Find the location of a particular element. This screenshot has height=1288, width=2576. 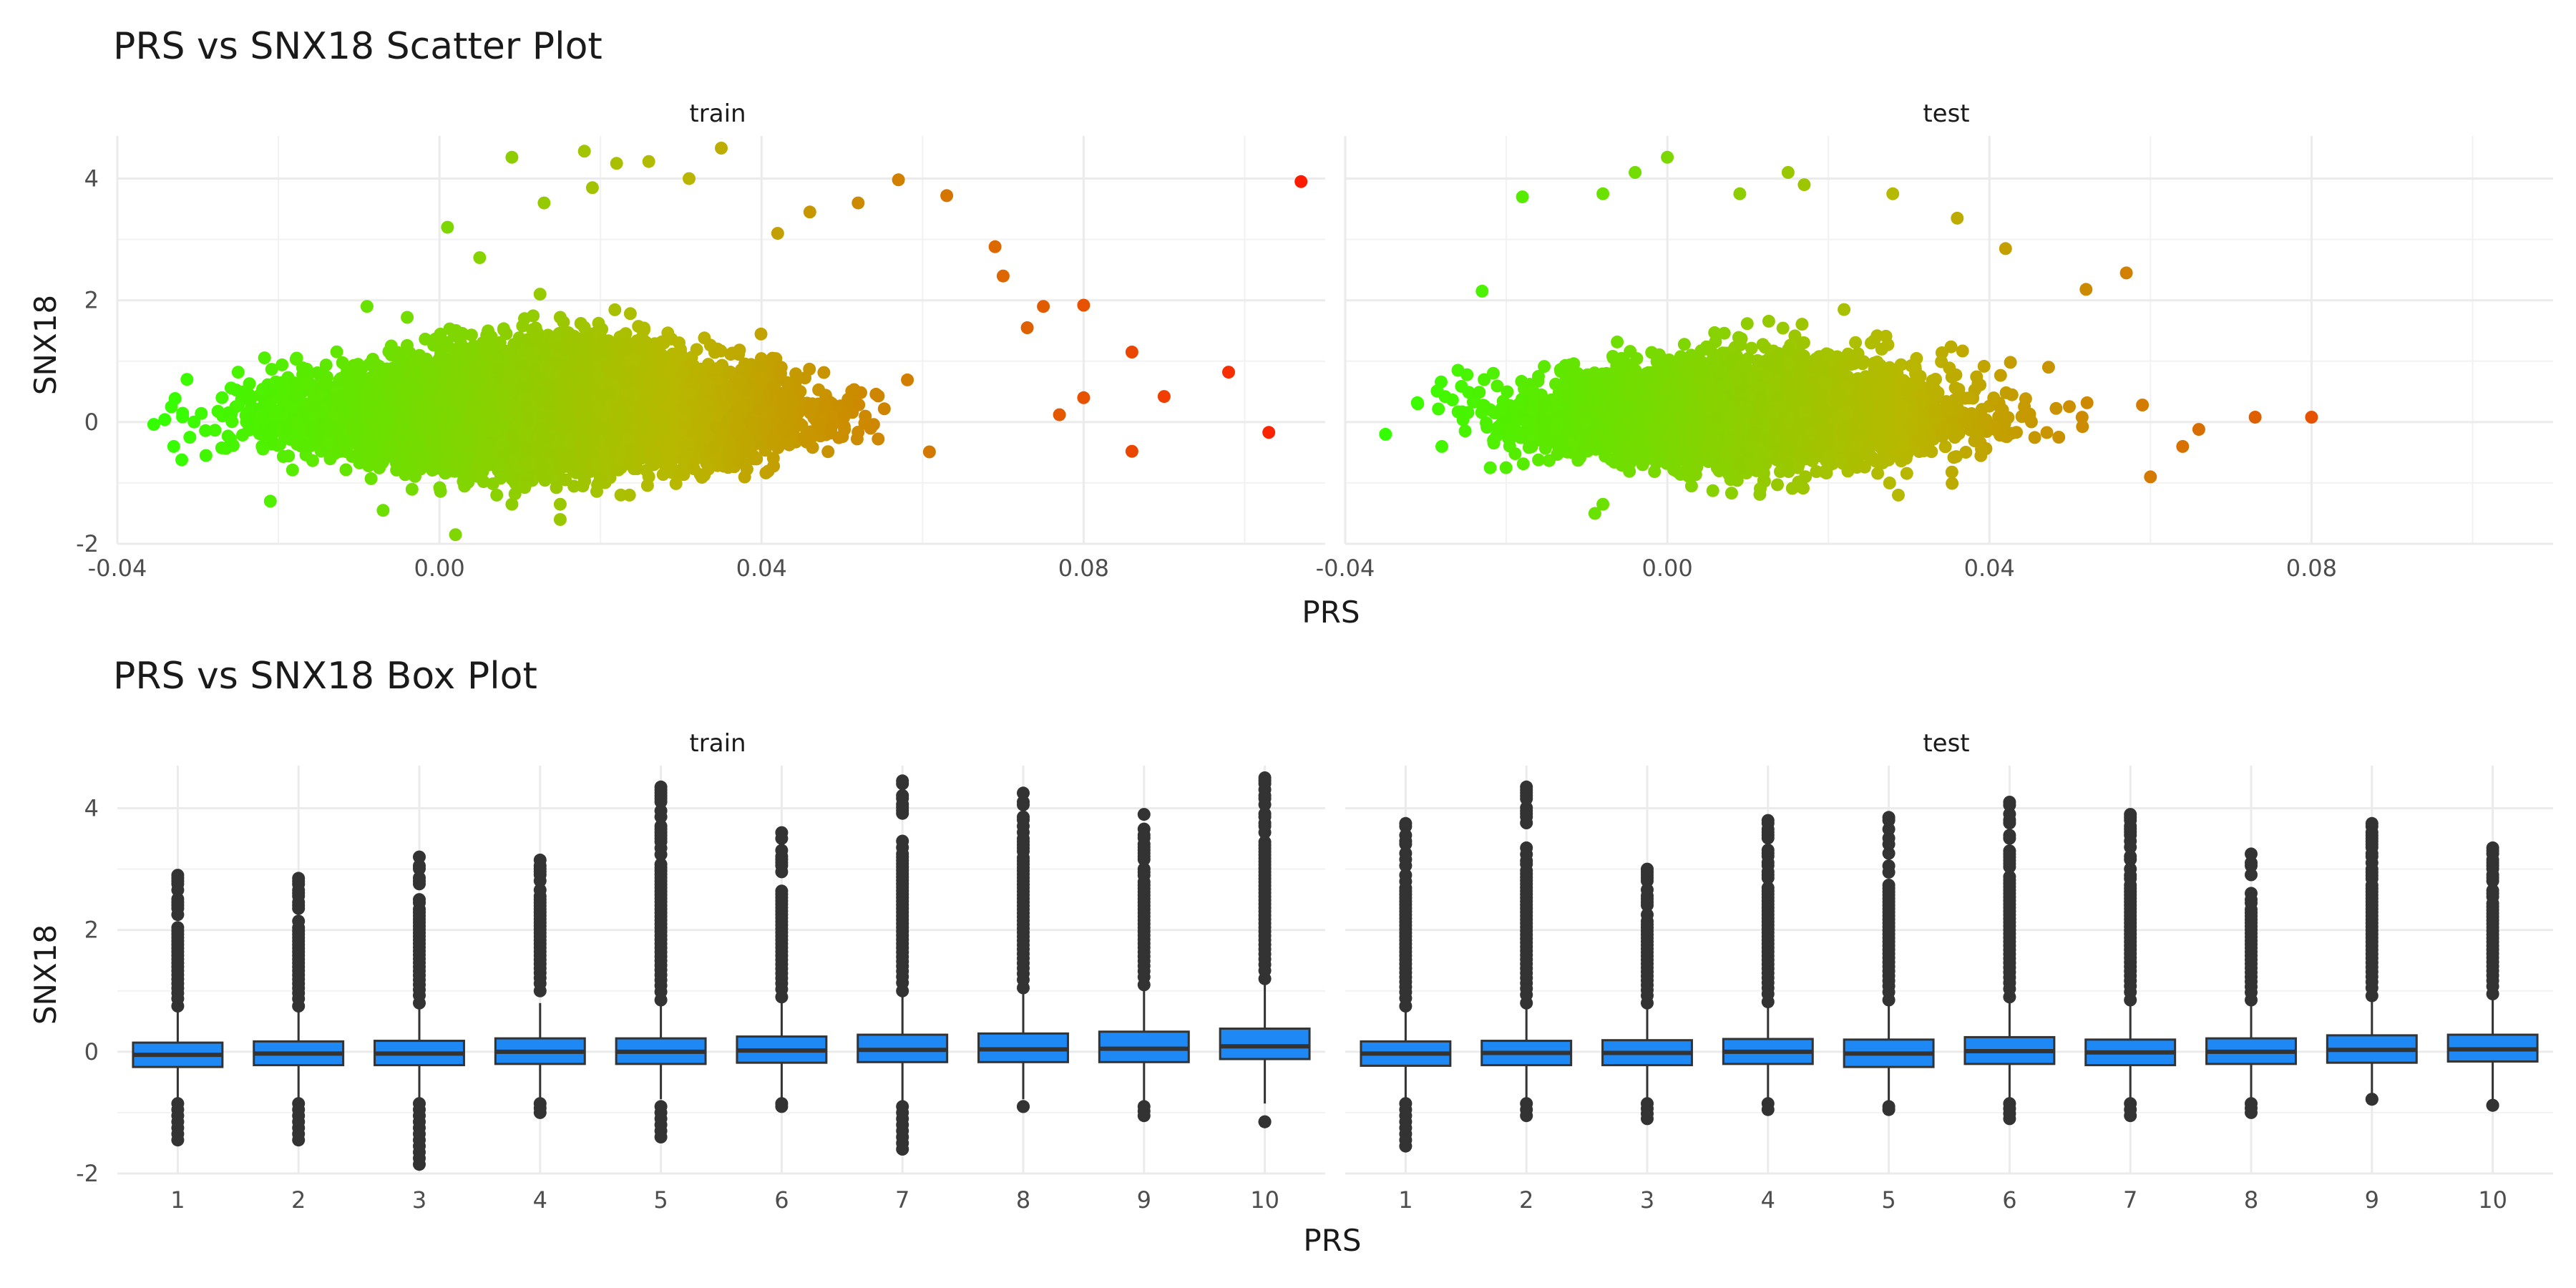

scatter-points-train is located at coordinates (727, 342).